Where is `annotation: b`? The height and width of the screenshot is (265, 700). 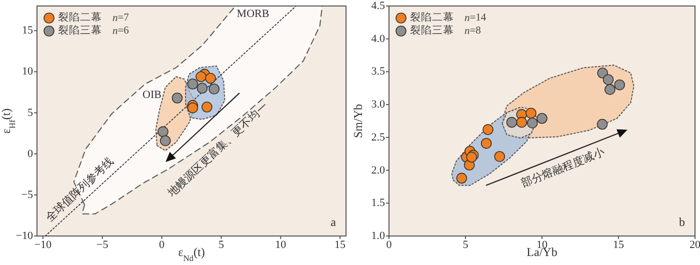
annotation: b is located at coordinates (682, 222).